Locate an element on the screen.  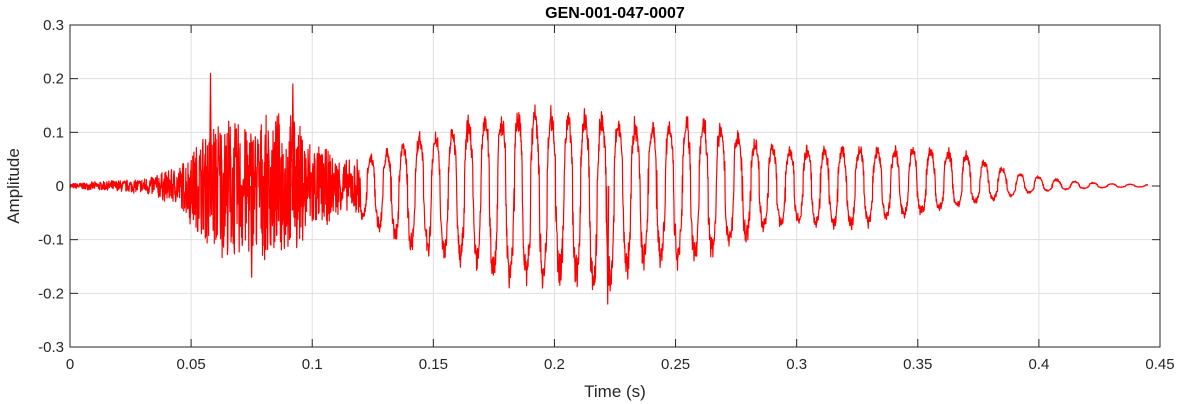
x-tick-label: 0.2 is located at coordinates (554, 364).